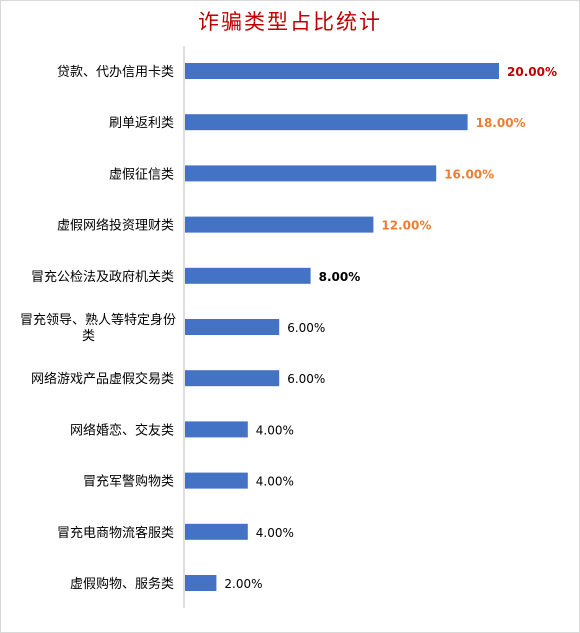  What do you see at coordinates (141, 123) in the screenshot?
I see `category-label: 刷单返利类` at bounding box center [141, 123].